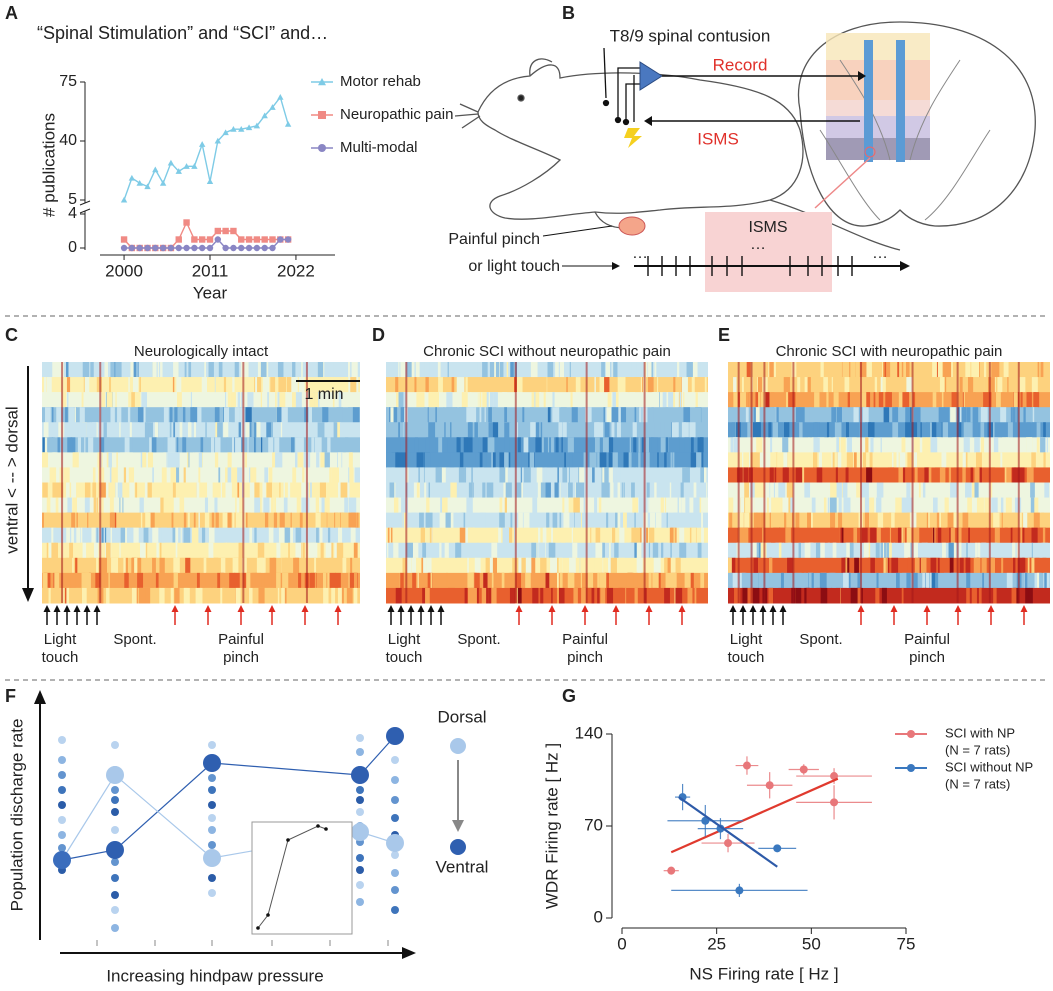 The width and height of the screenshot is (1053, 991). Describe the element at coordinates (977, 749) in the screenshot. I see `legend-note: (N = 7 rats)` at that location.